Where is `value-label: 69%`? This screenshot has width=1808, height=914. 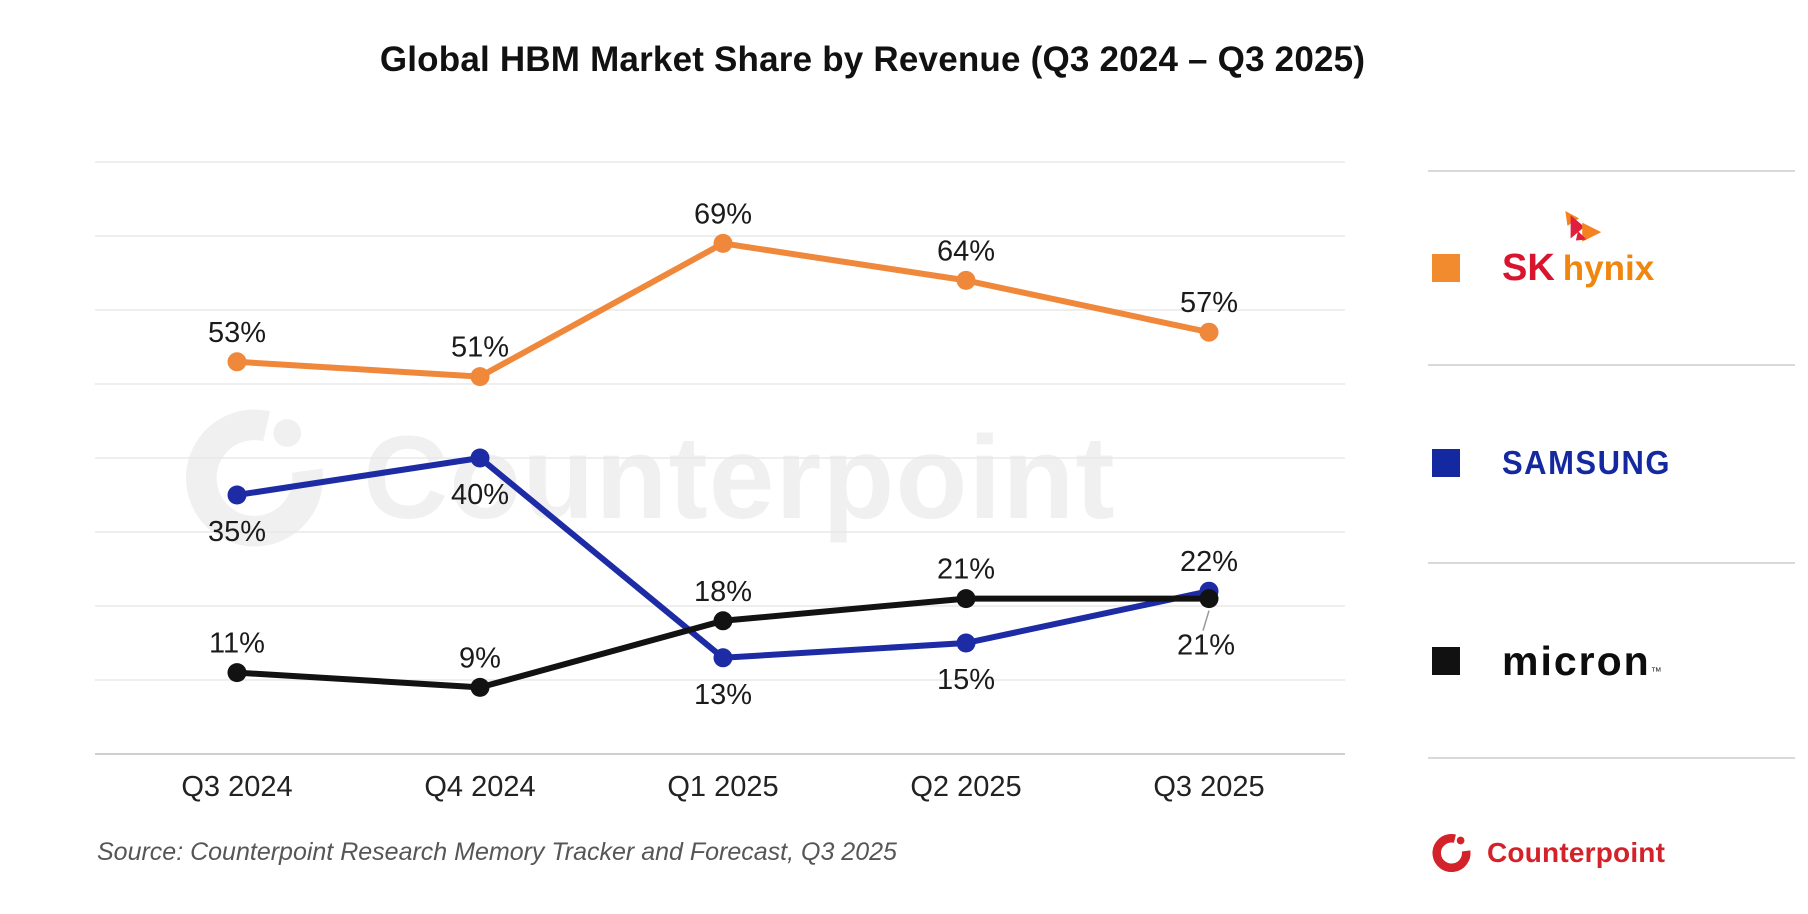 value-label: 69% is located at coordinates (723, 214).